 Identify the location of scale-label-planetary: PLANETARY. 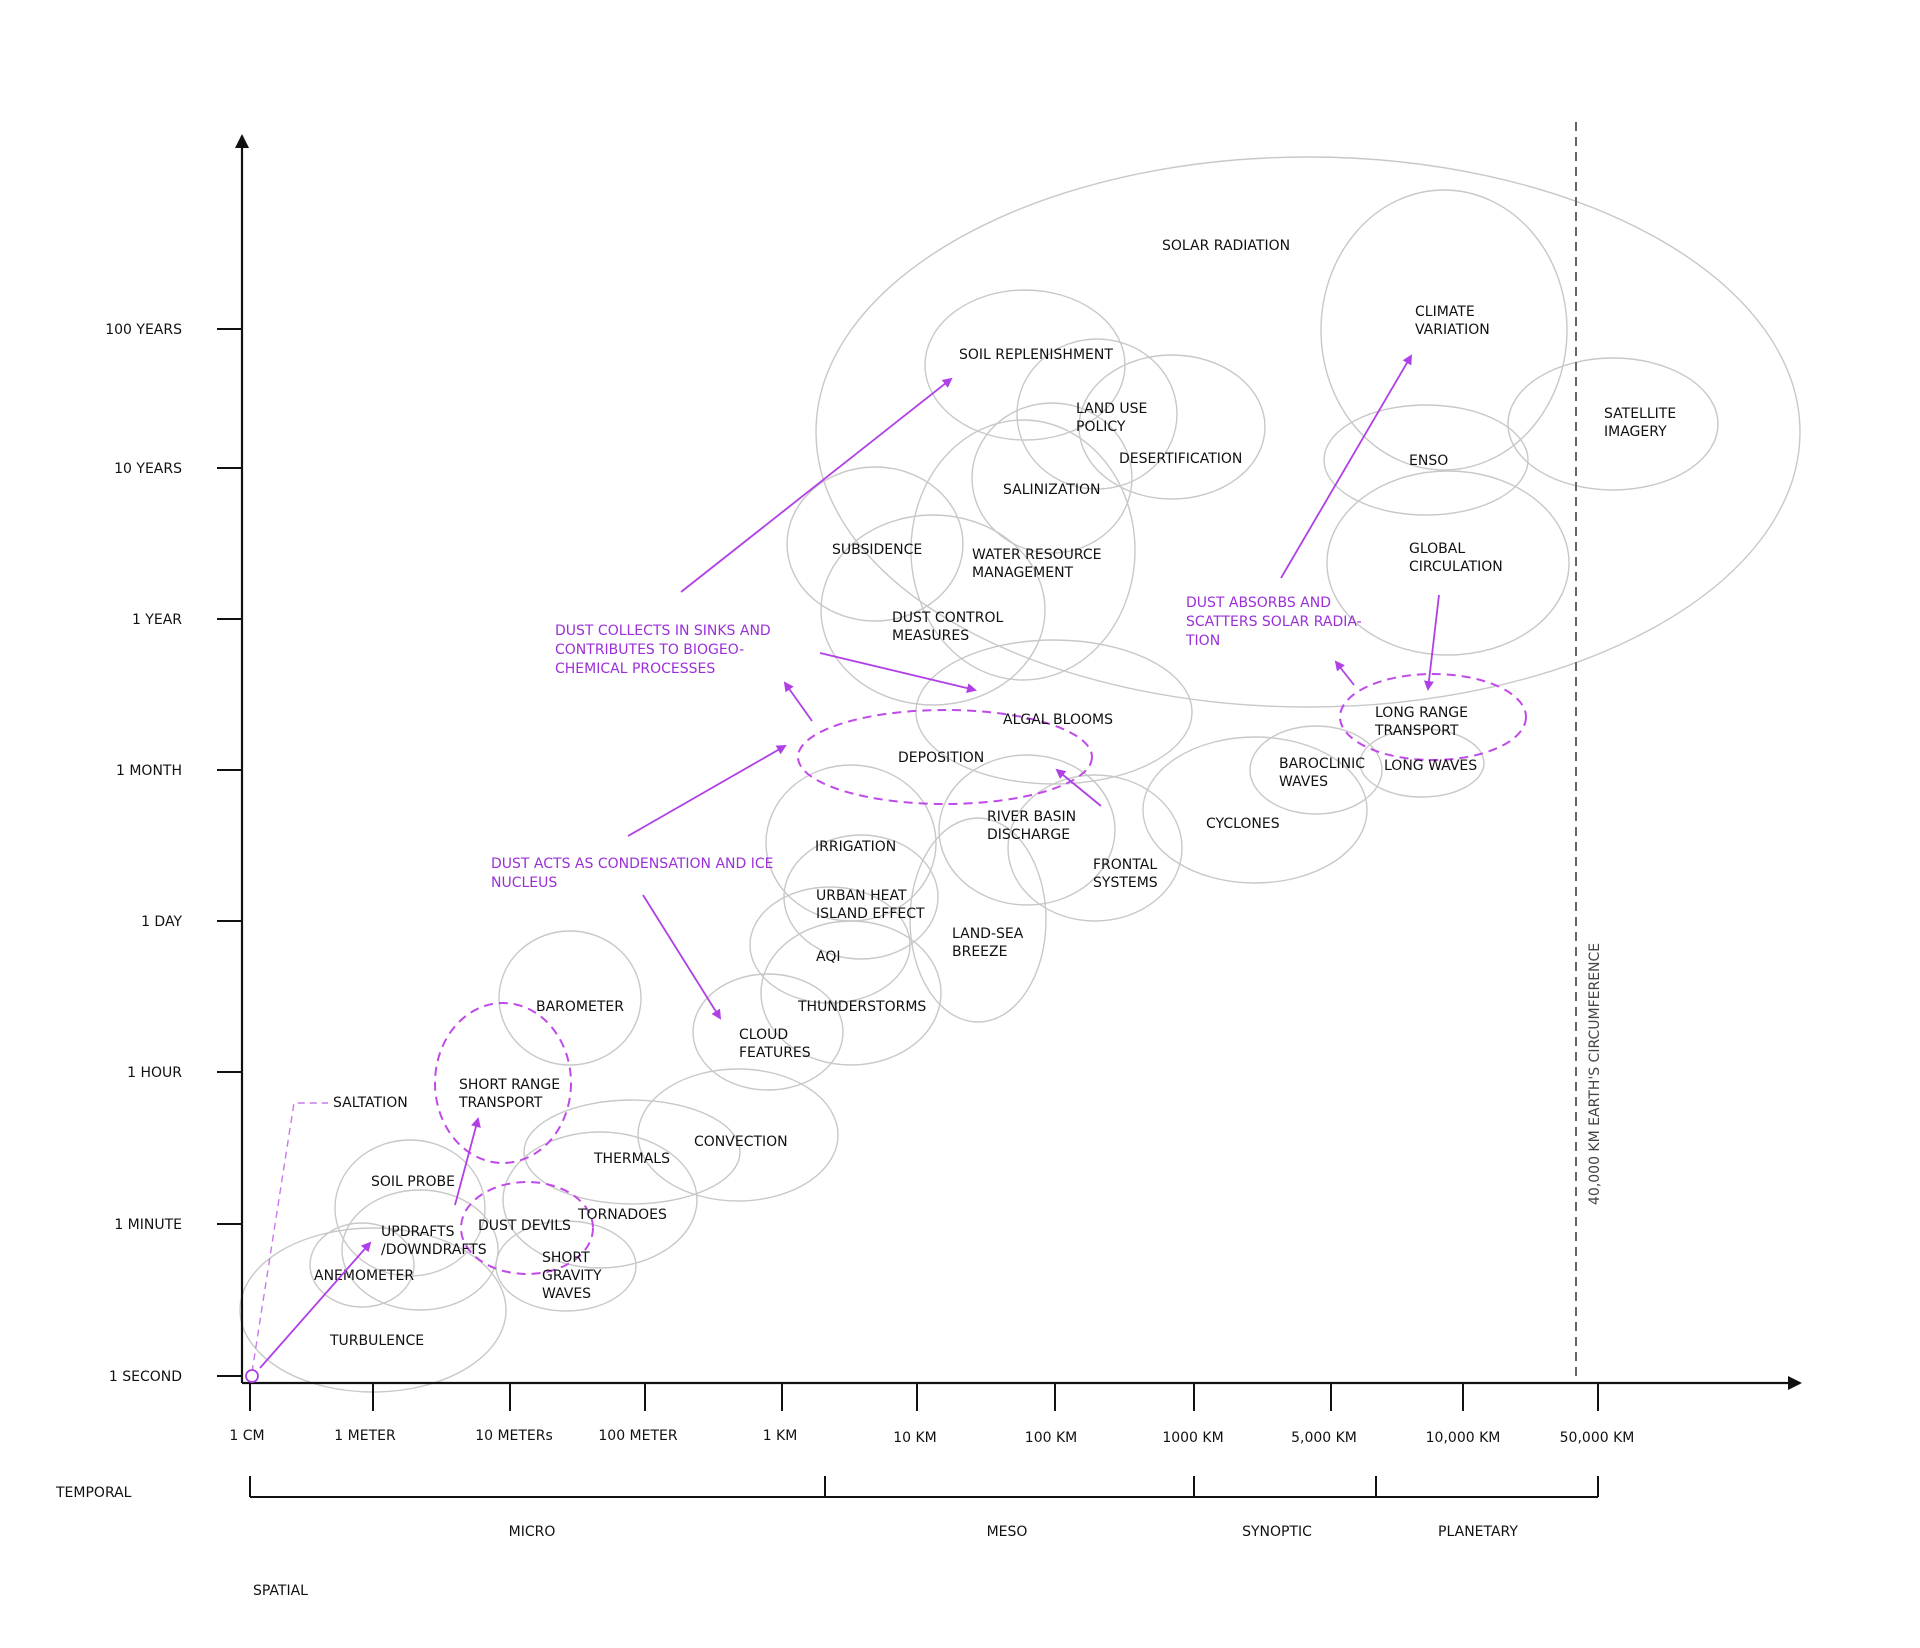
(1478, 1532).